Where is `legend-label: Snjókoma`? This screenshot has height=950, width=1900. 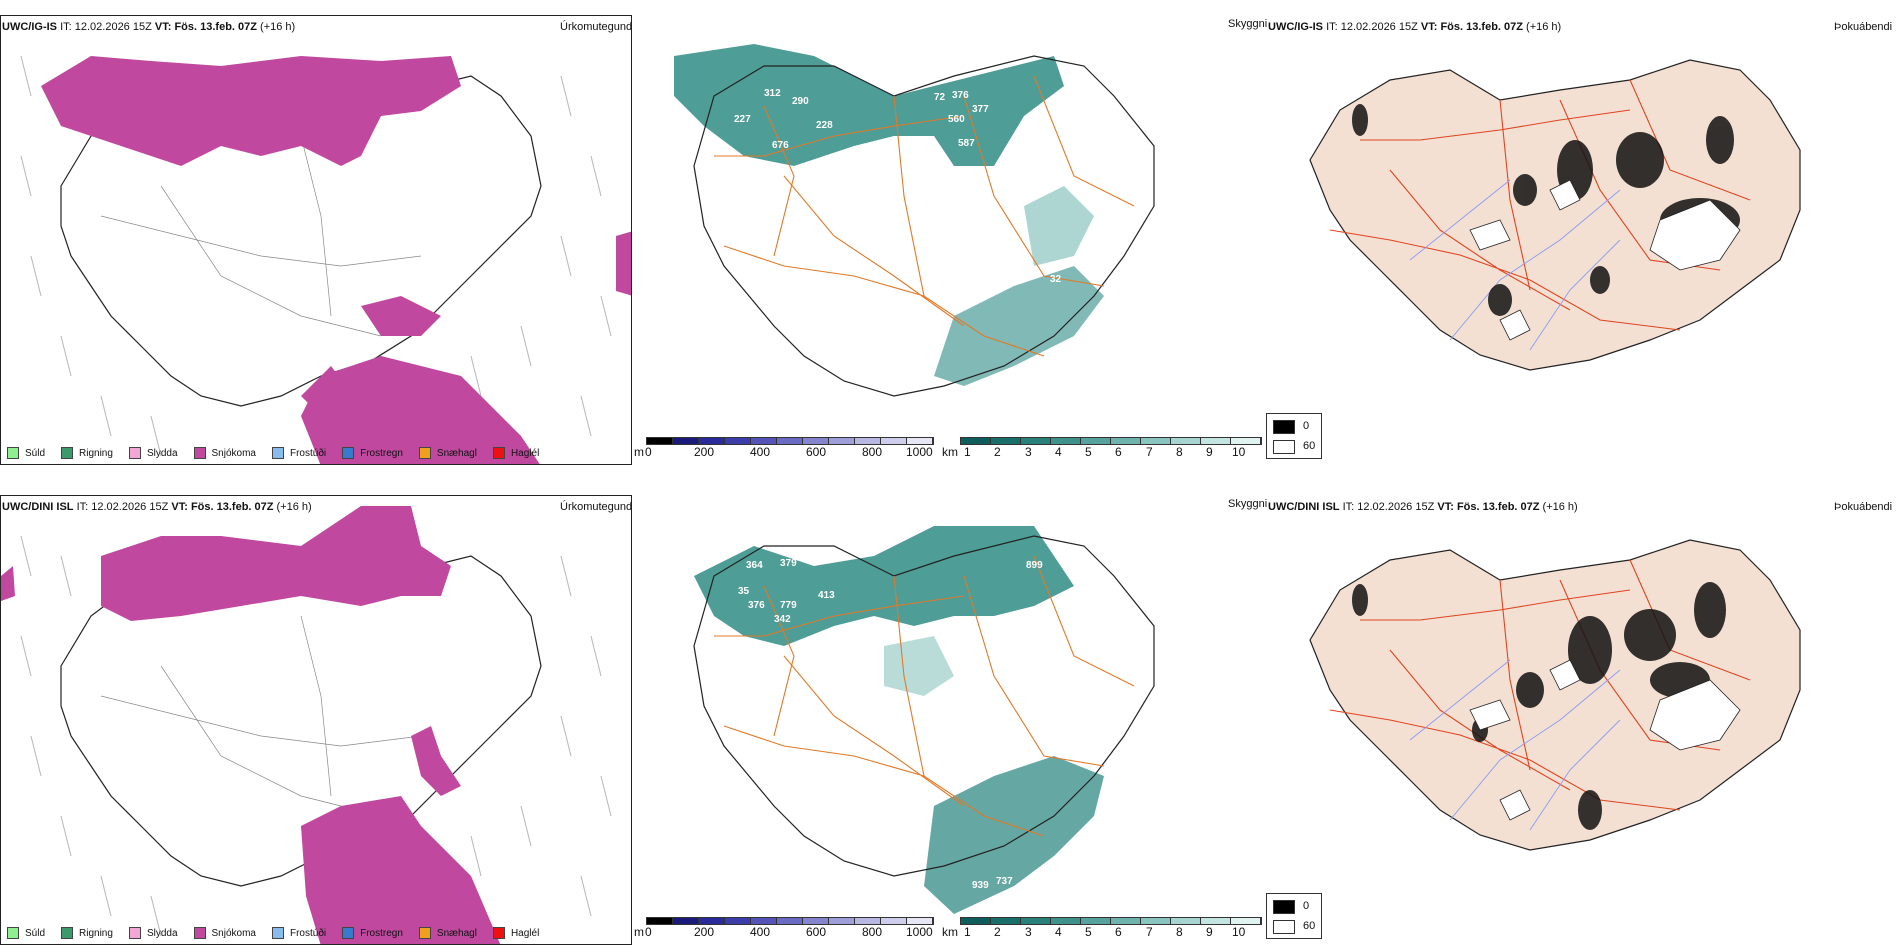 legend-label: Snjókoma is located at coordinates (233, 453).